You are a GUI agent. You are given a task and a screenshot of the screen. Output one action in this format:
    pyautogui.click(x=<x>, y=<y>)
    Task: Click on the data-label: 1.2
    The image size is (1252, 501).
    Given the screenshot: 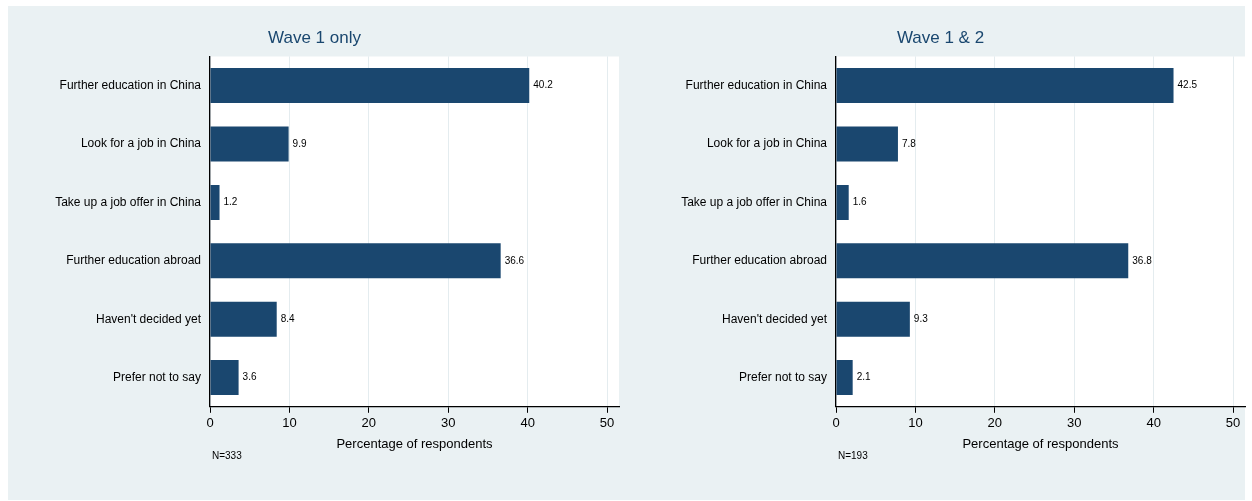 What is the action you would take?
    pyautogui.click(x=230, y=202)
    